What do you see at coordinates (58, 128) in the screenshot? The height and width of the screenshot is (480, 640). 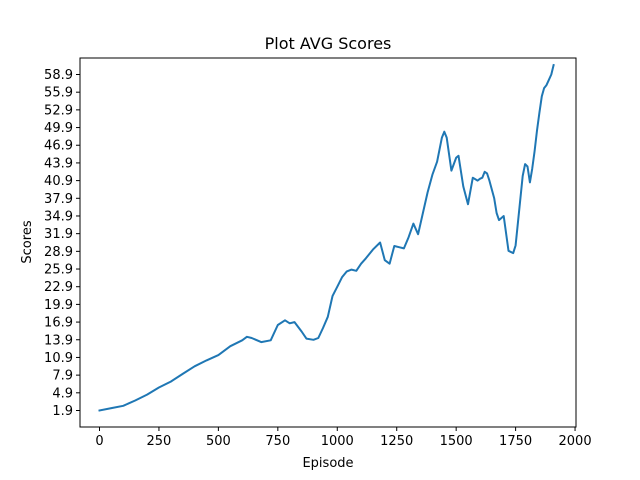 I see `y-tick-label: 49.9` at bounding box center [58, 128].